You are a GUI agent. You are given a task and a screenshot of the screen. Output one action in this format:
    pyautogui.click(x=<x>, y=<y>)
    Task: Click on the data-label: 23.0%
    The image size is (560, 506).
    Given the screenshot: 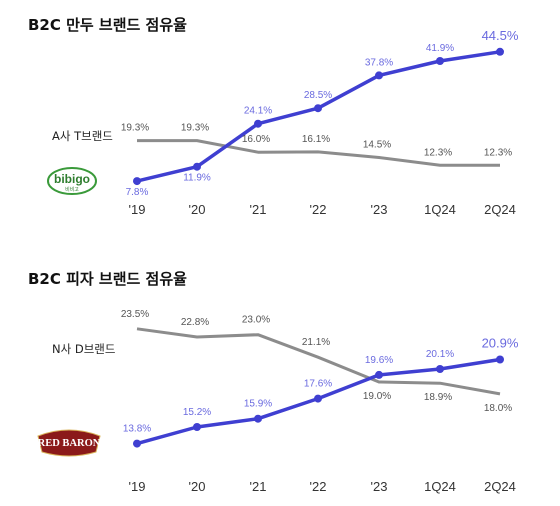 What is the action you would take?
    pyautogui.click(x=256, y=320)
    